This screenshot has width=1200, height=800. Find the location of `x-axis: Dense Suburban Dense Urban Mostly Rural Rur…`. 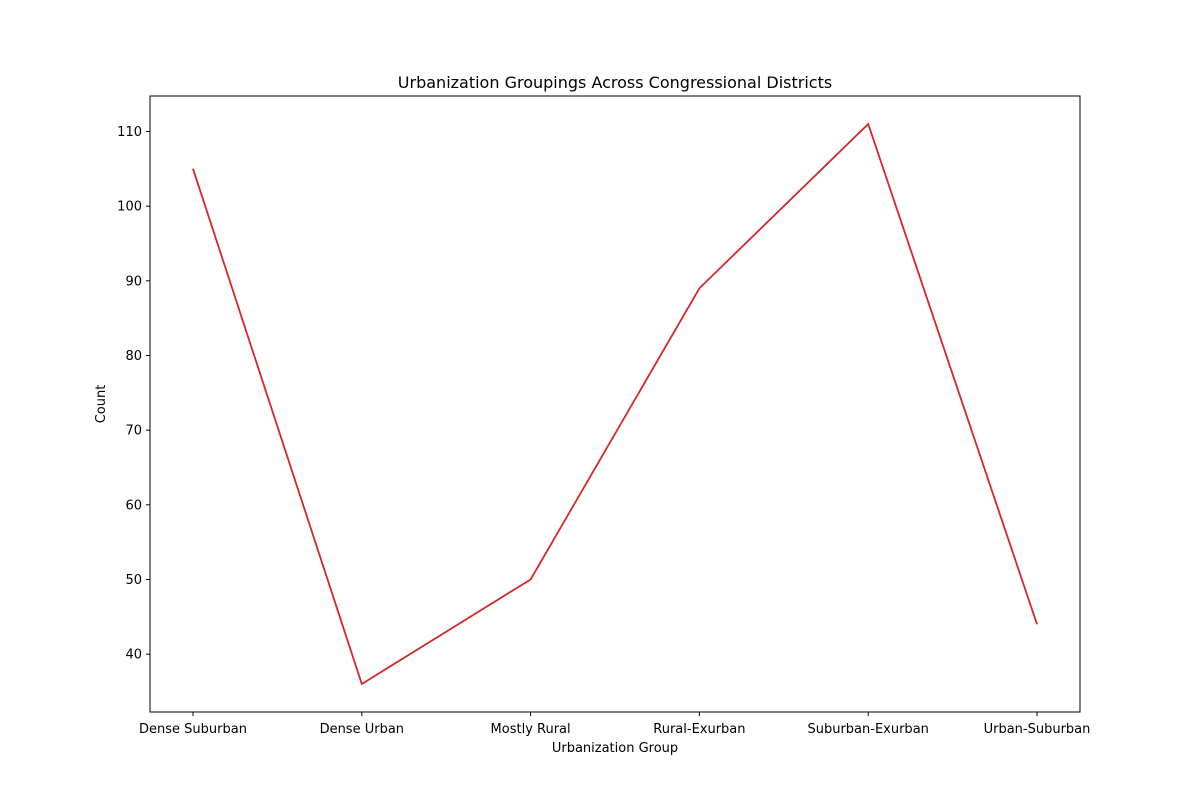

x-axis: Dense Suburban Dense Urban Mostly Rural Rur… is located at coordinates (614, 724).